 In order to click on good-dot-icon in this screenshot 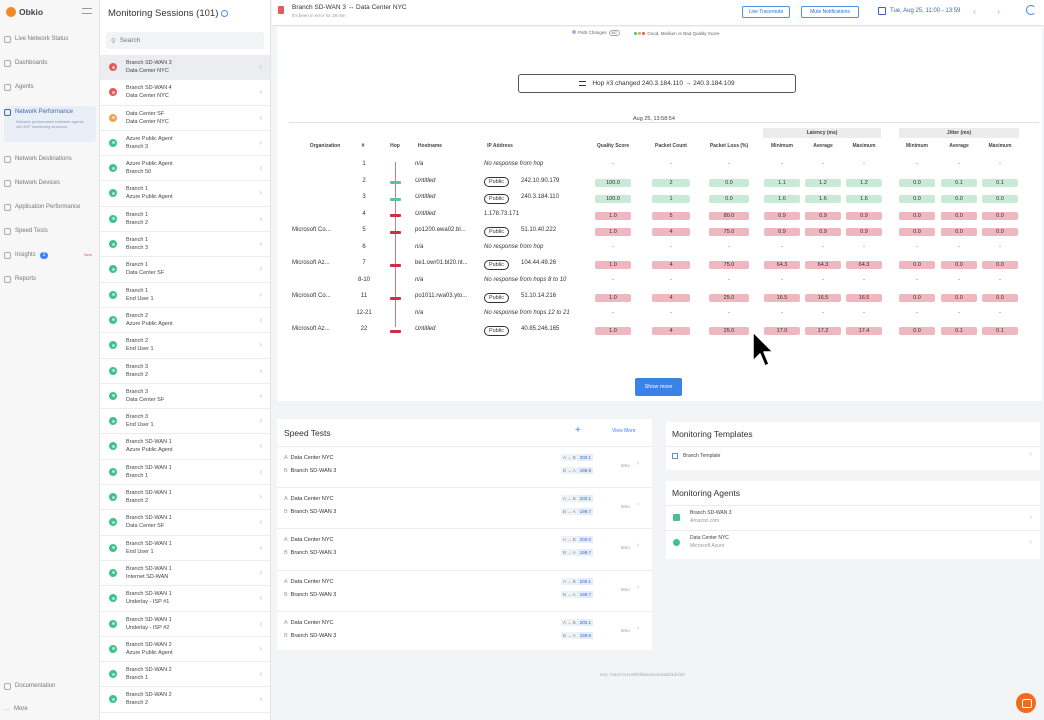, I will do `click(635, 33)`.